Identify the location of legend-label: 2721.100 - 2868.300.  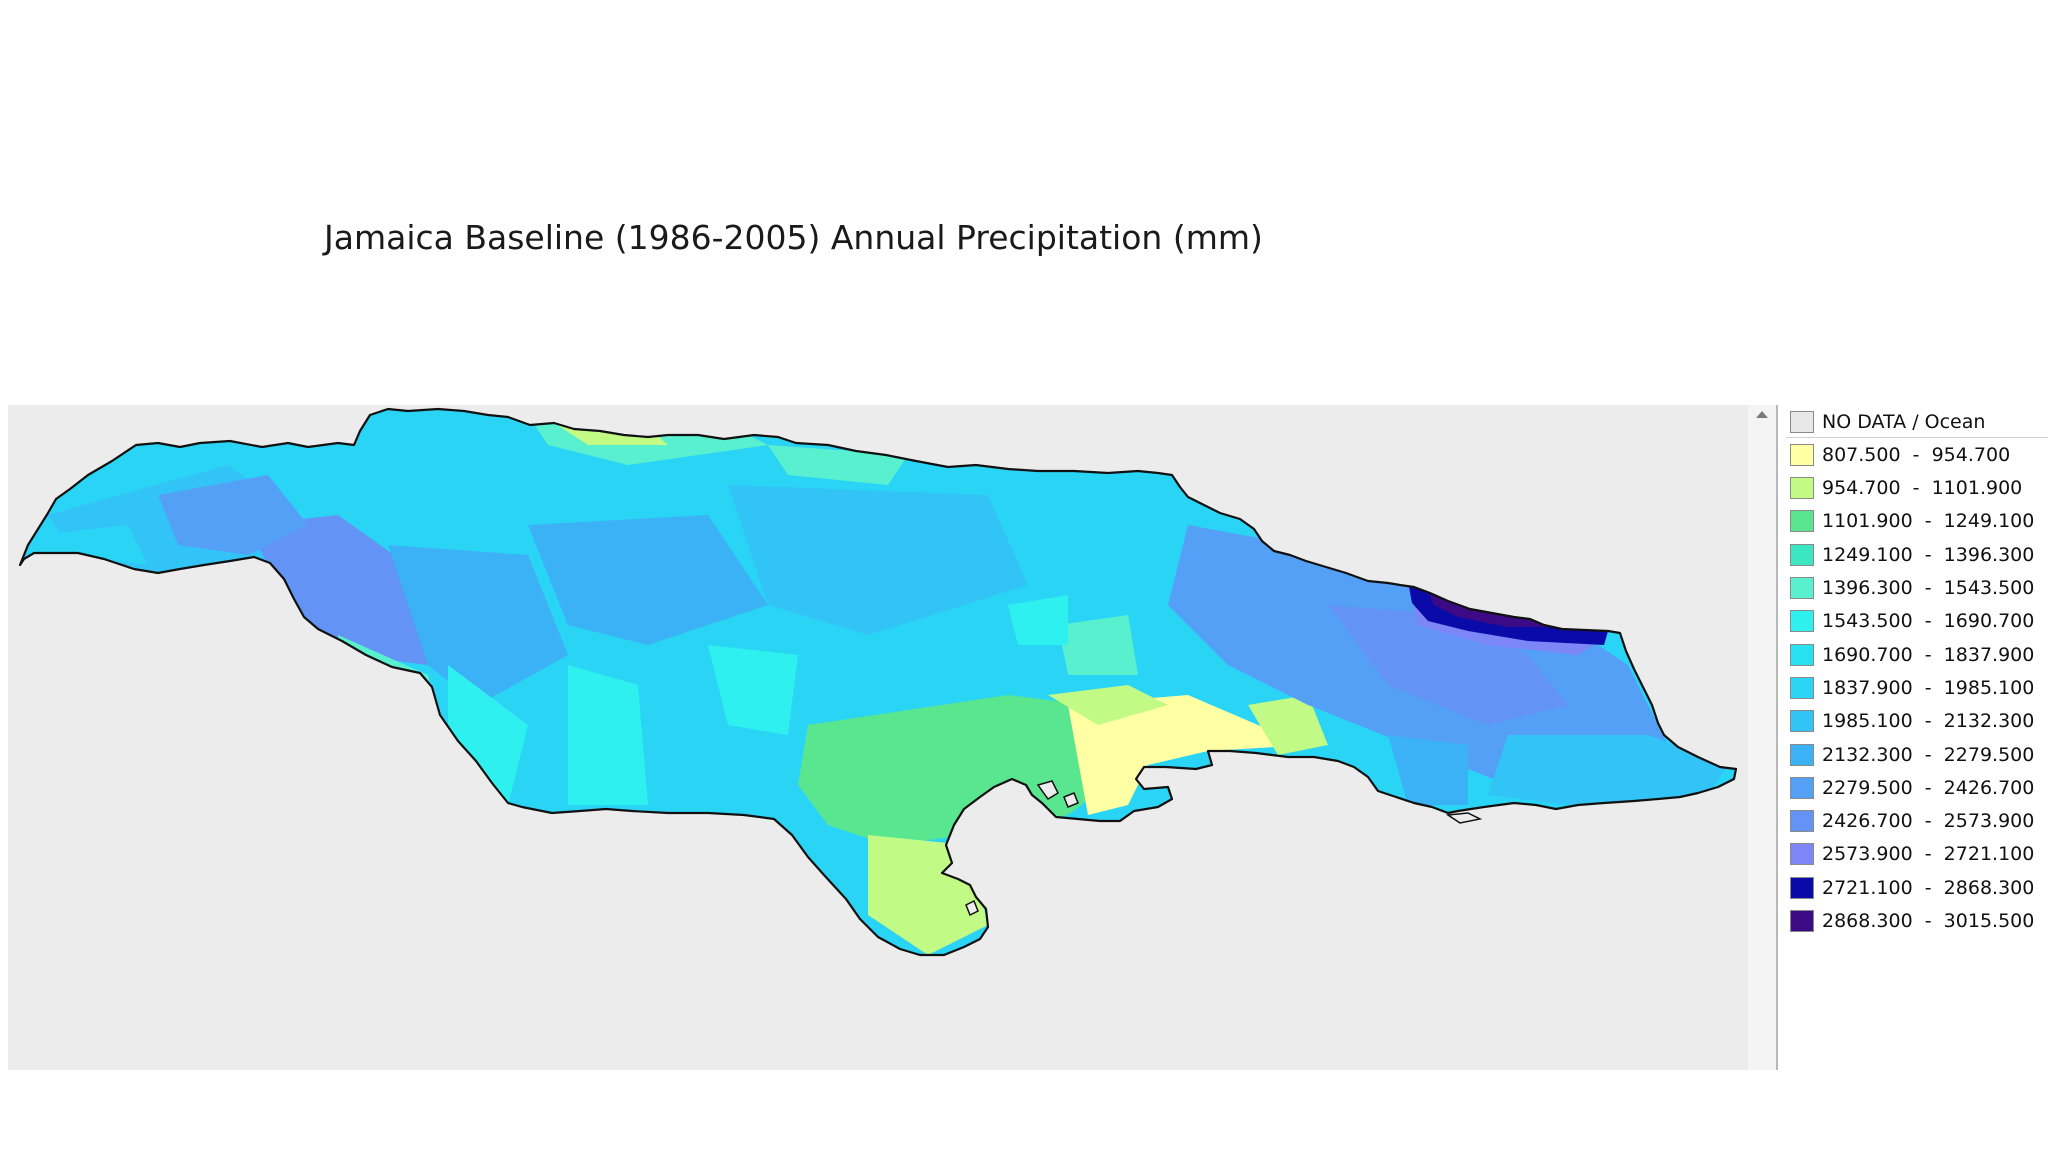
(1928, 887).